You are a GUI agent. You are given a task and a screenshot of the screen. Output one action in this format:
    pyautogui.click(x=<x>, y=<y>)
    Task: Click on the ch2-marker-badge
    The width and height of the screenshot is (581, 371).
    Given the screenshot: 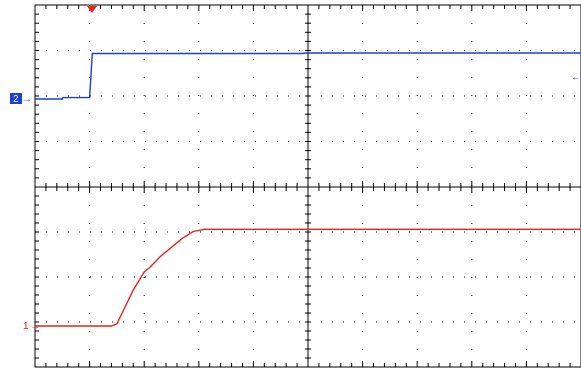 What is the action you would take?
    pyautogui.click(x=16, y=98)
    